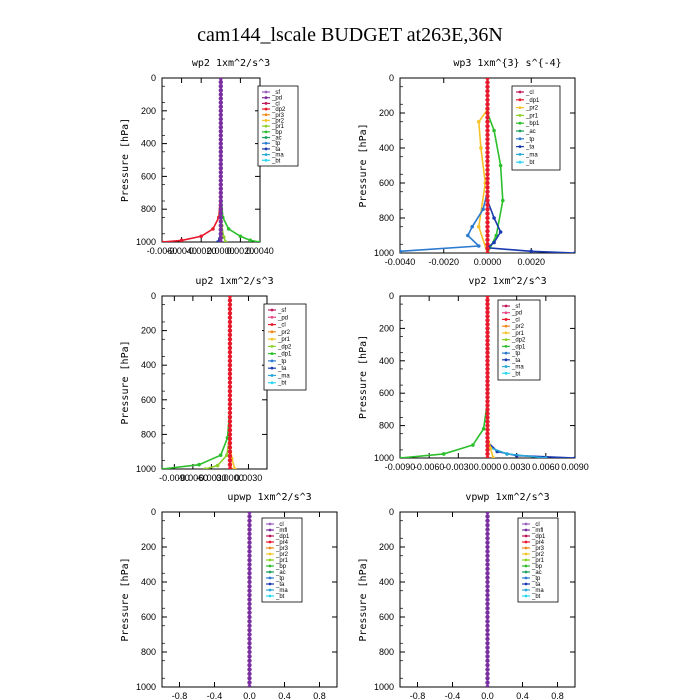 Image resolution: width=700 pixels, height=700 pixels. Describe the element at coordinates (181, 251) in the screenshot. I see `x-tick-label: -0.0040` at that location.